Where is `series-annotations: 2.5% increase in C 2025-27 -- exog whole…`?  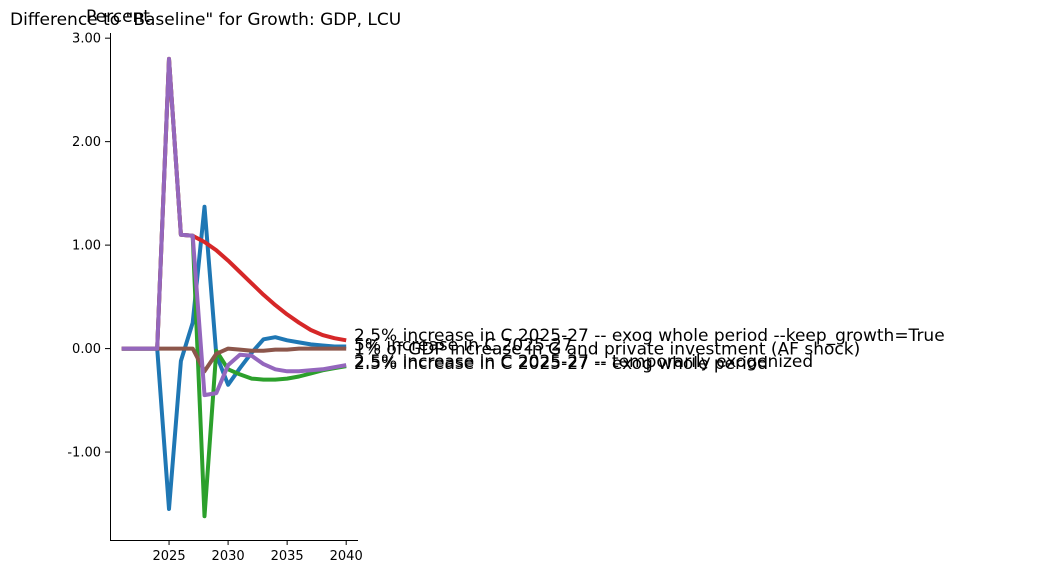
series-annotations: 2.5% increase in C 2025-27 -- exog whole… is located at coordinates (649, 350).